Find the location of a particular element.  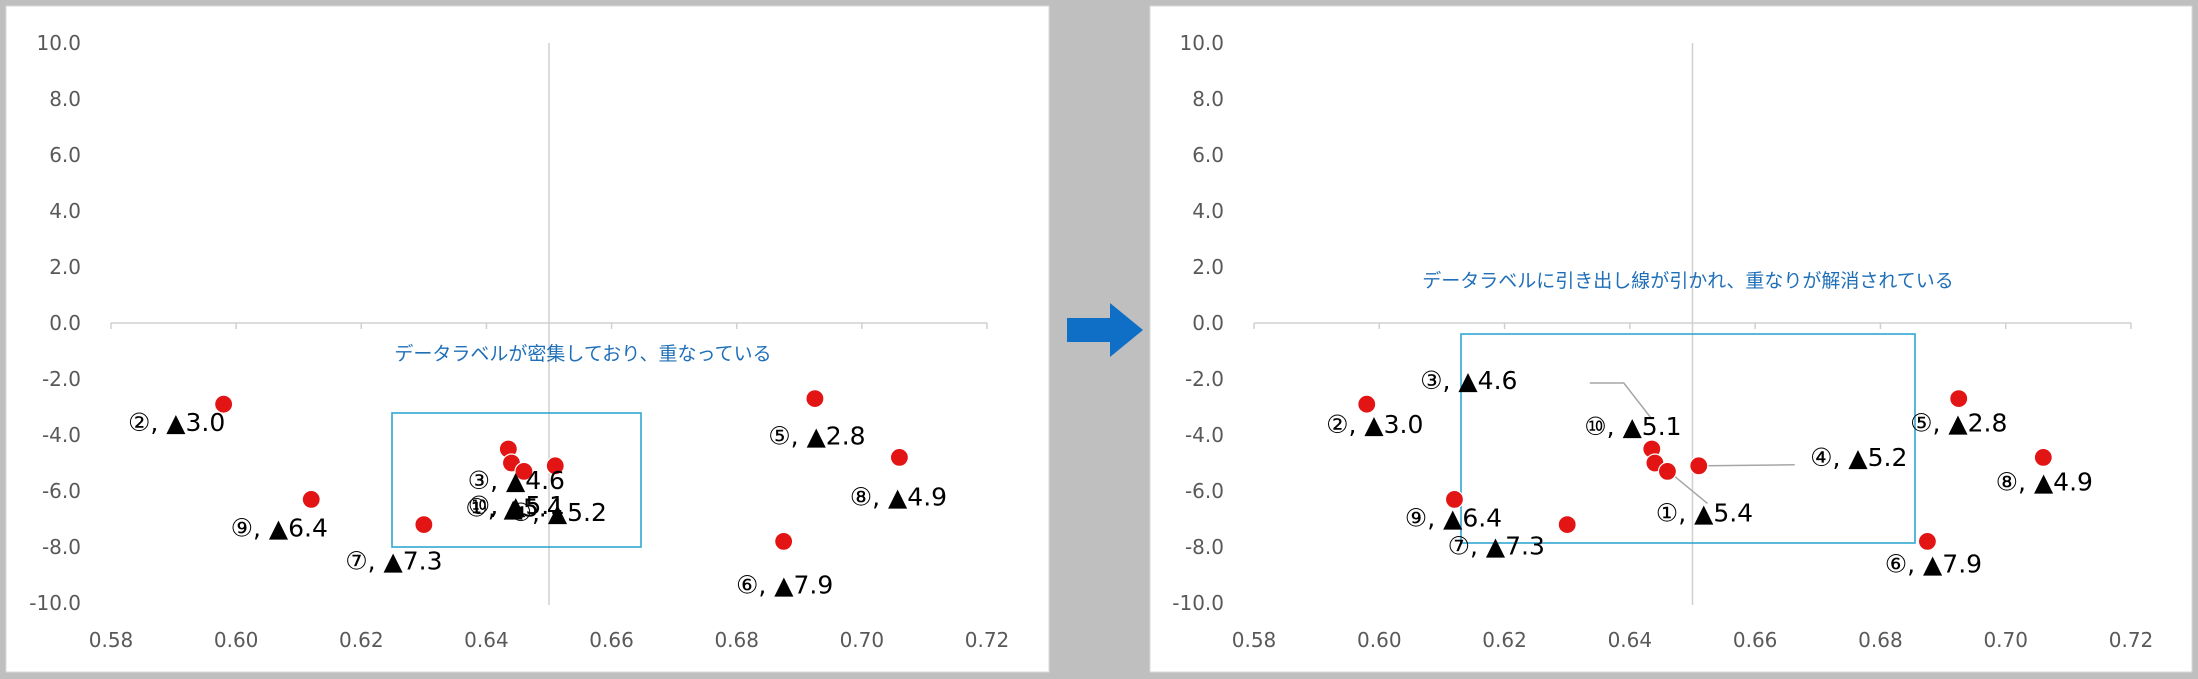

annotation-text: データラベルが密集しており、重なっている is located at coordinates (582, 354).